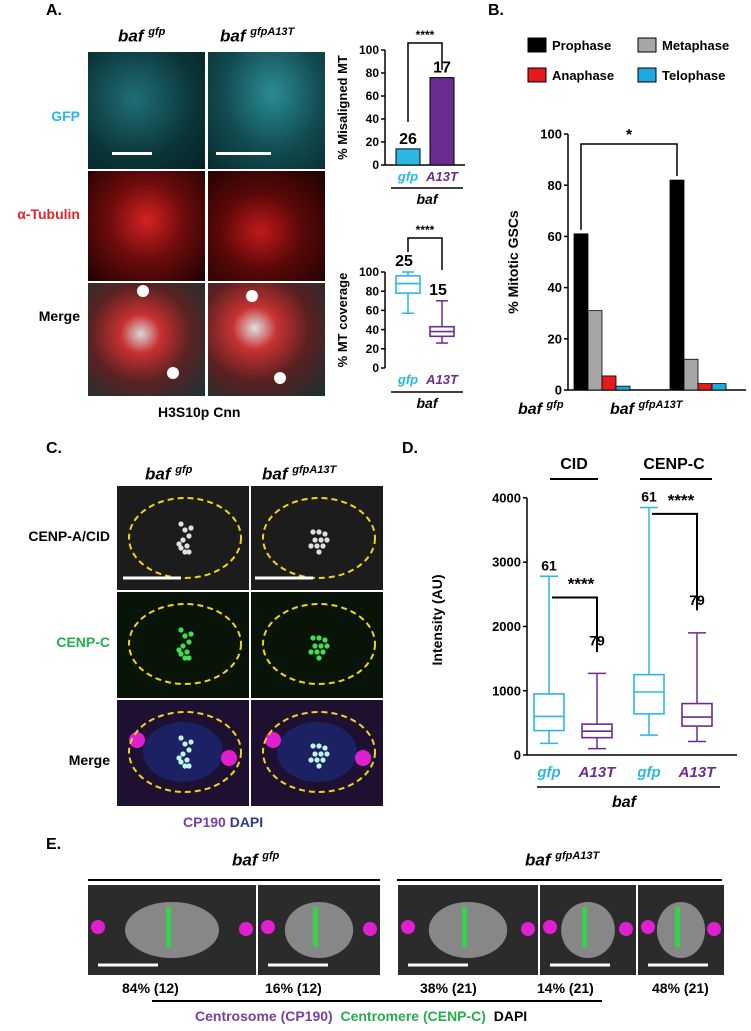  Describe the element at coordinates (625, 802) in the screenshot. I see `group-label-baf: baf` at that location.